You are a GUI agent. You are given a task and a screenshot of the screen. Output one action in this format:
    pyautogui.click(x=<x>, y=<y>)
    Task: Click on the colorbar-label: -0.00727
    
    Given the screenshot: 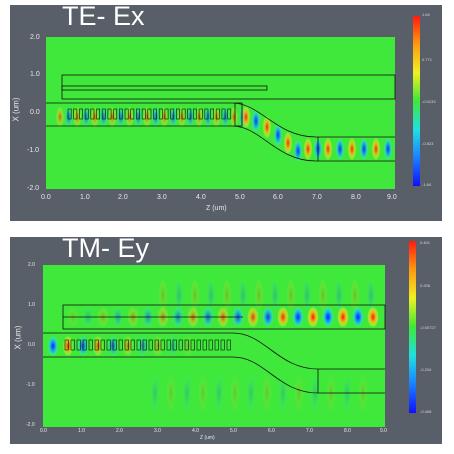 What is the action you would take?
    pyautogui.click(x=428, y=327)
    